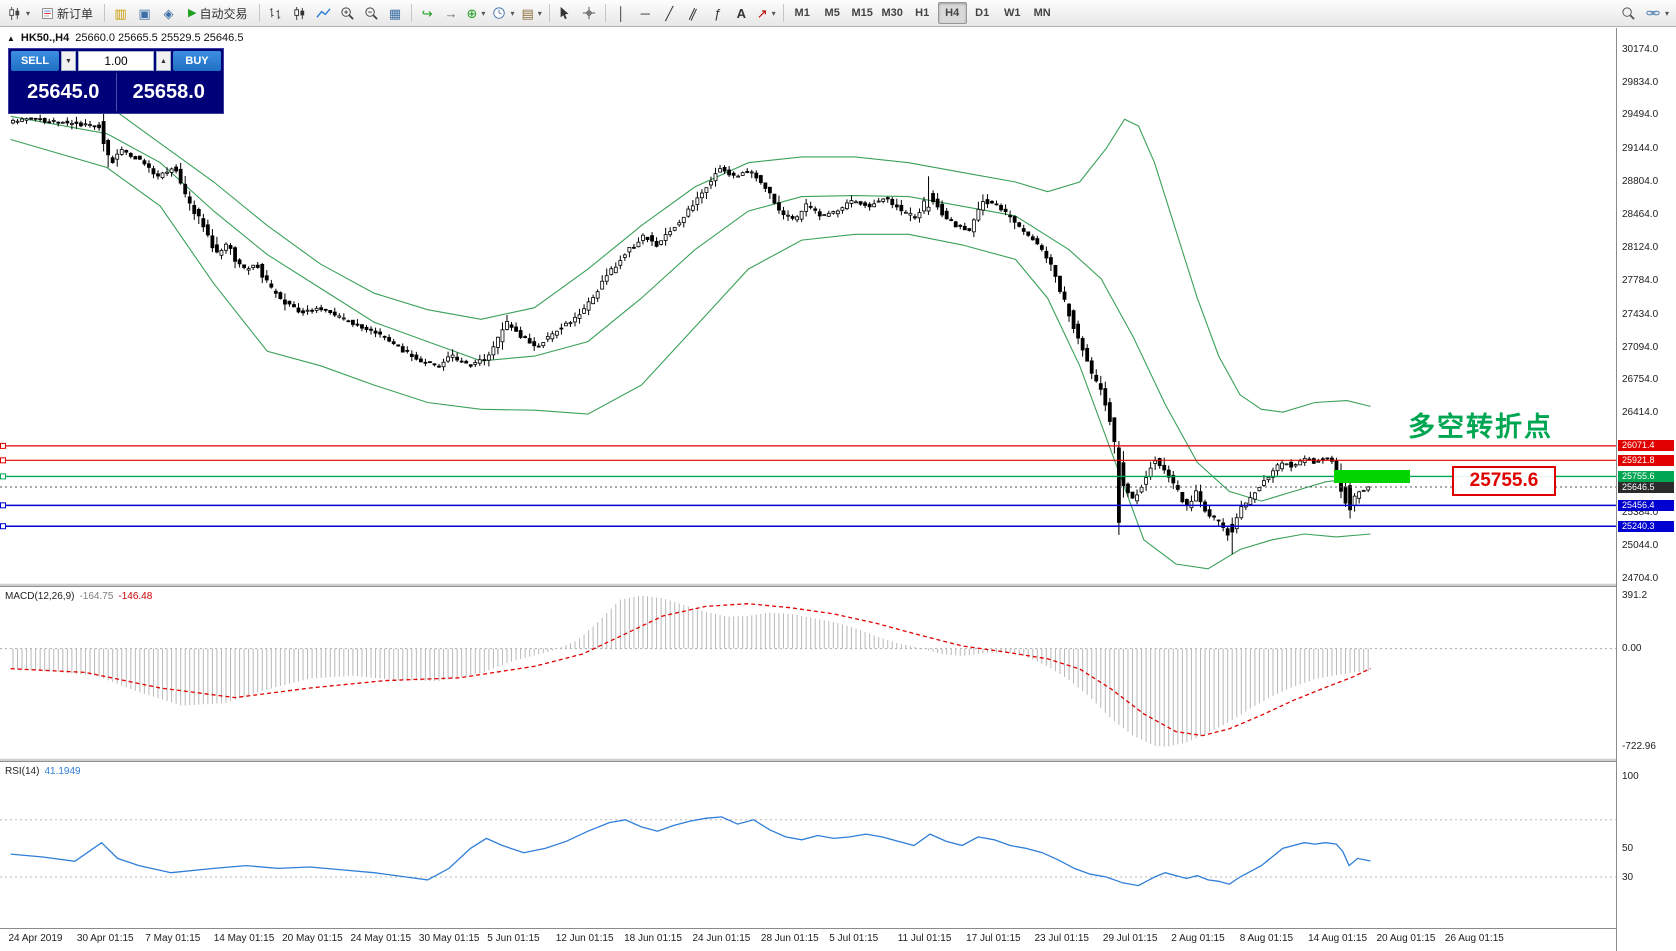 This screenshot has width=1676, height=951. What do you see at coordinates (1639, 747) in the screenshot?
I see `macd-axis-tick: -722.96` at bounding box center [1639, 747].